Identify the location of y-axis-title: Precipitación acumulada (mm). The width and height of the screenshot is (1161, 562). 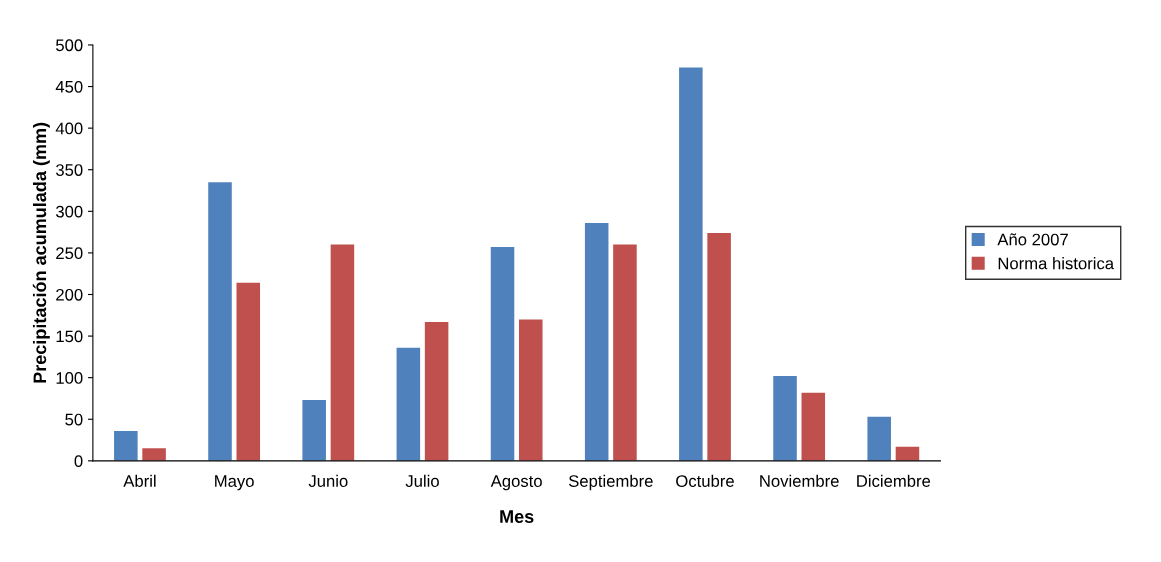
(41, 252).